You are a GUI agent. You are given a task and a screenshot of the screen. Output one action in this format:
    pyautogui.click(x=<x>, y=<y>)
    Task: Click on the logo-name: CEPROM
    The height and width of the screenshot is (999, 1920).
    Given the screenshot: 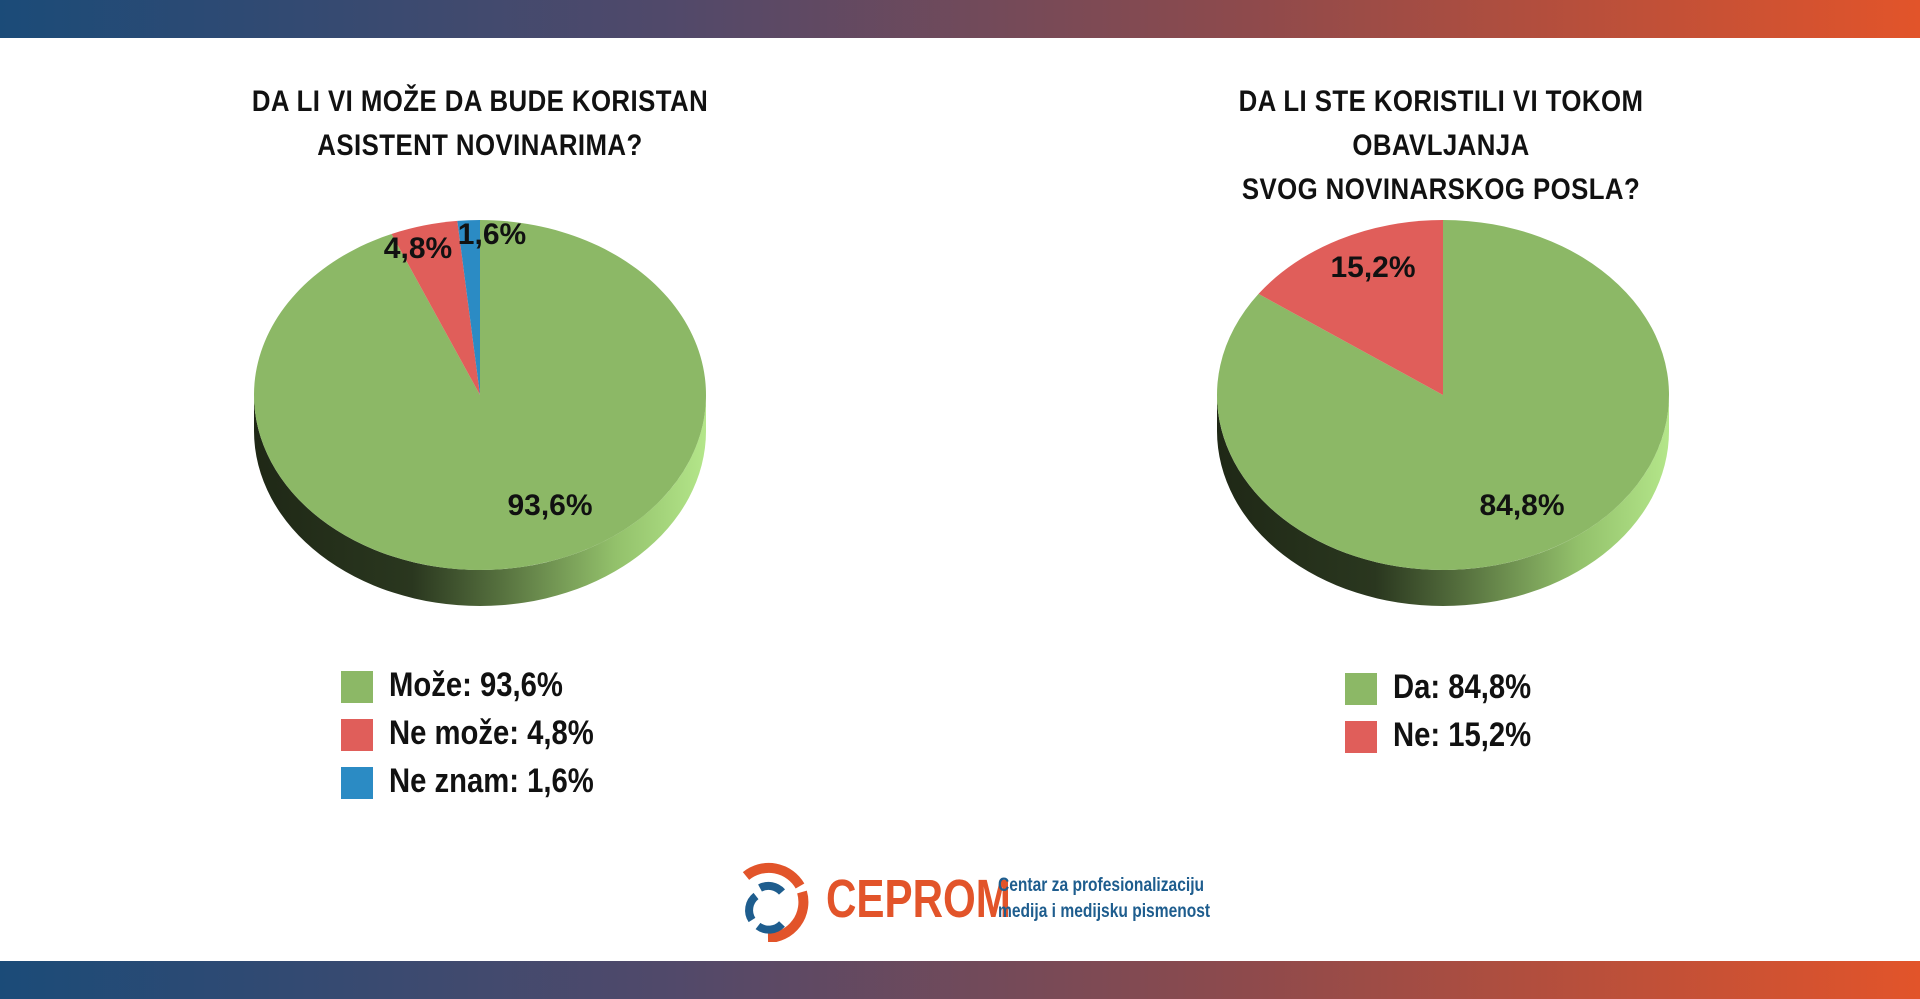 What is the action you would take?
    pyautogui.click(x=918, y=899)
    